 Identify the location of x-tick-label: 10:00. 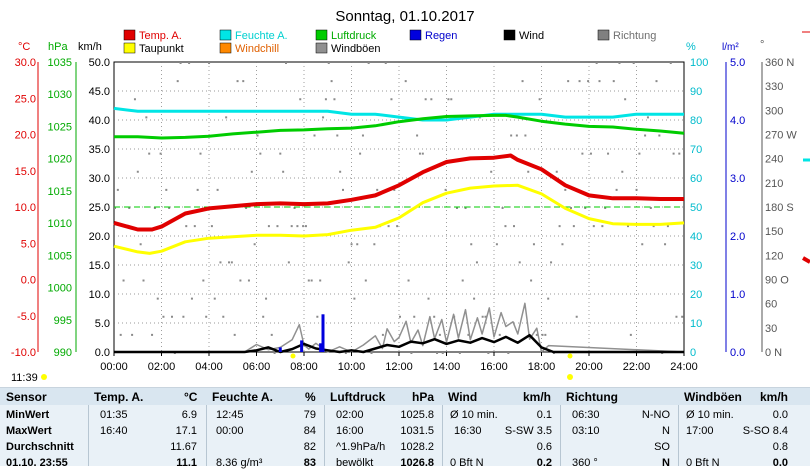
(352, 367).